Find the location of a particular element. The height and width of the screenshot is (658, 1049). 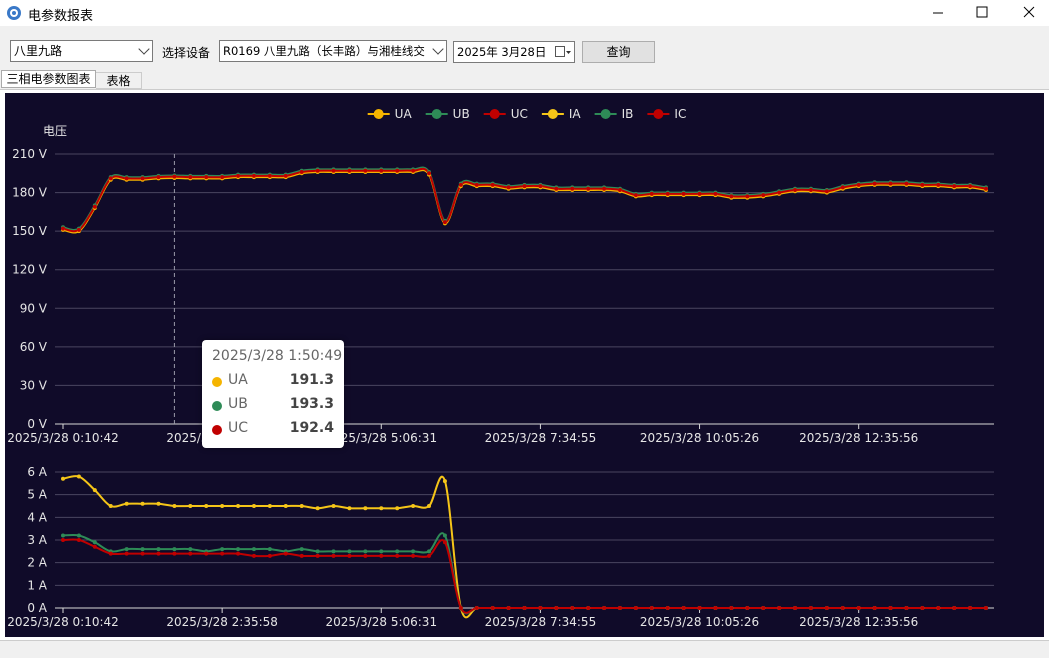

tab-active: 三相电参数图表 is located at coordinates (48, 79).